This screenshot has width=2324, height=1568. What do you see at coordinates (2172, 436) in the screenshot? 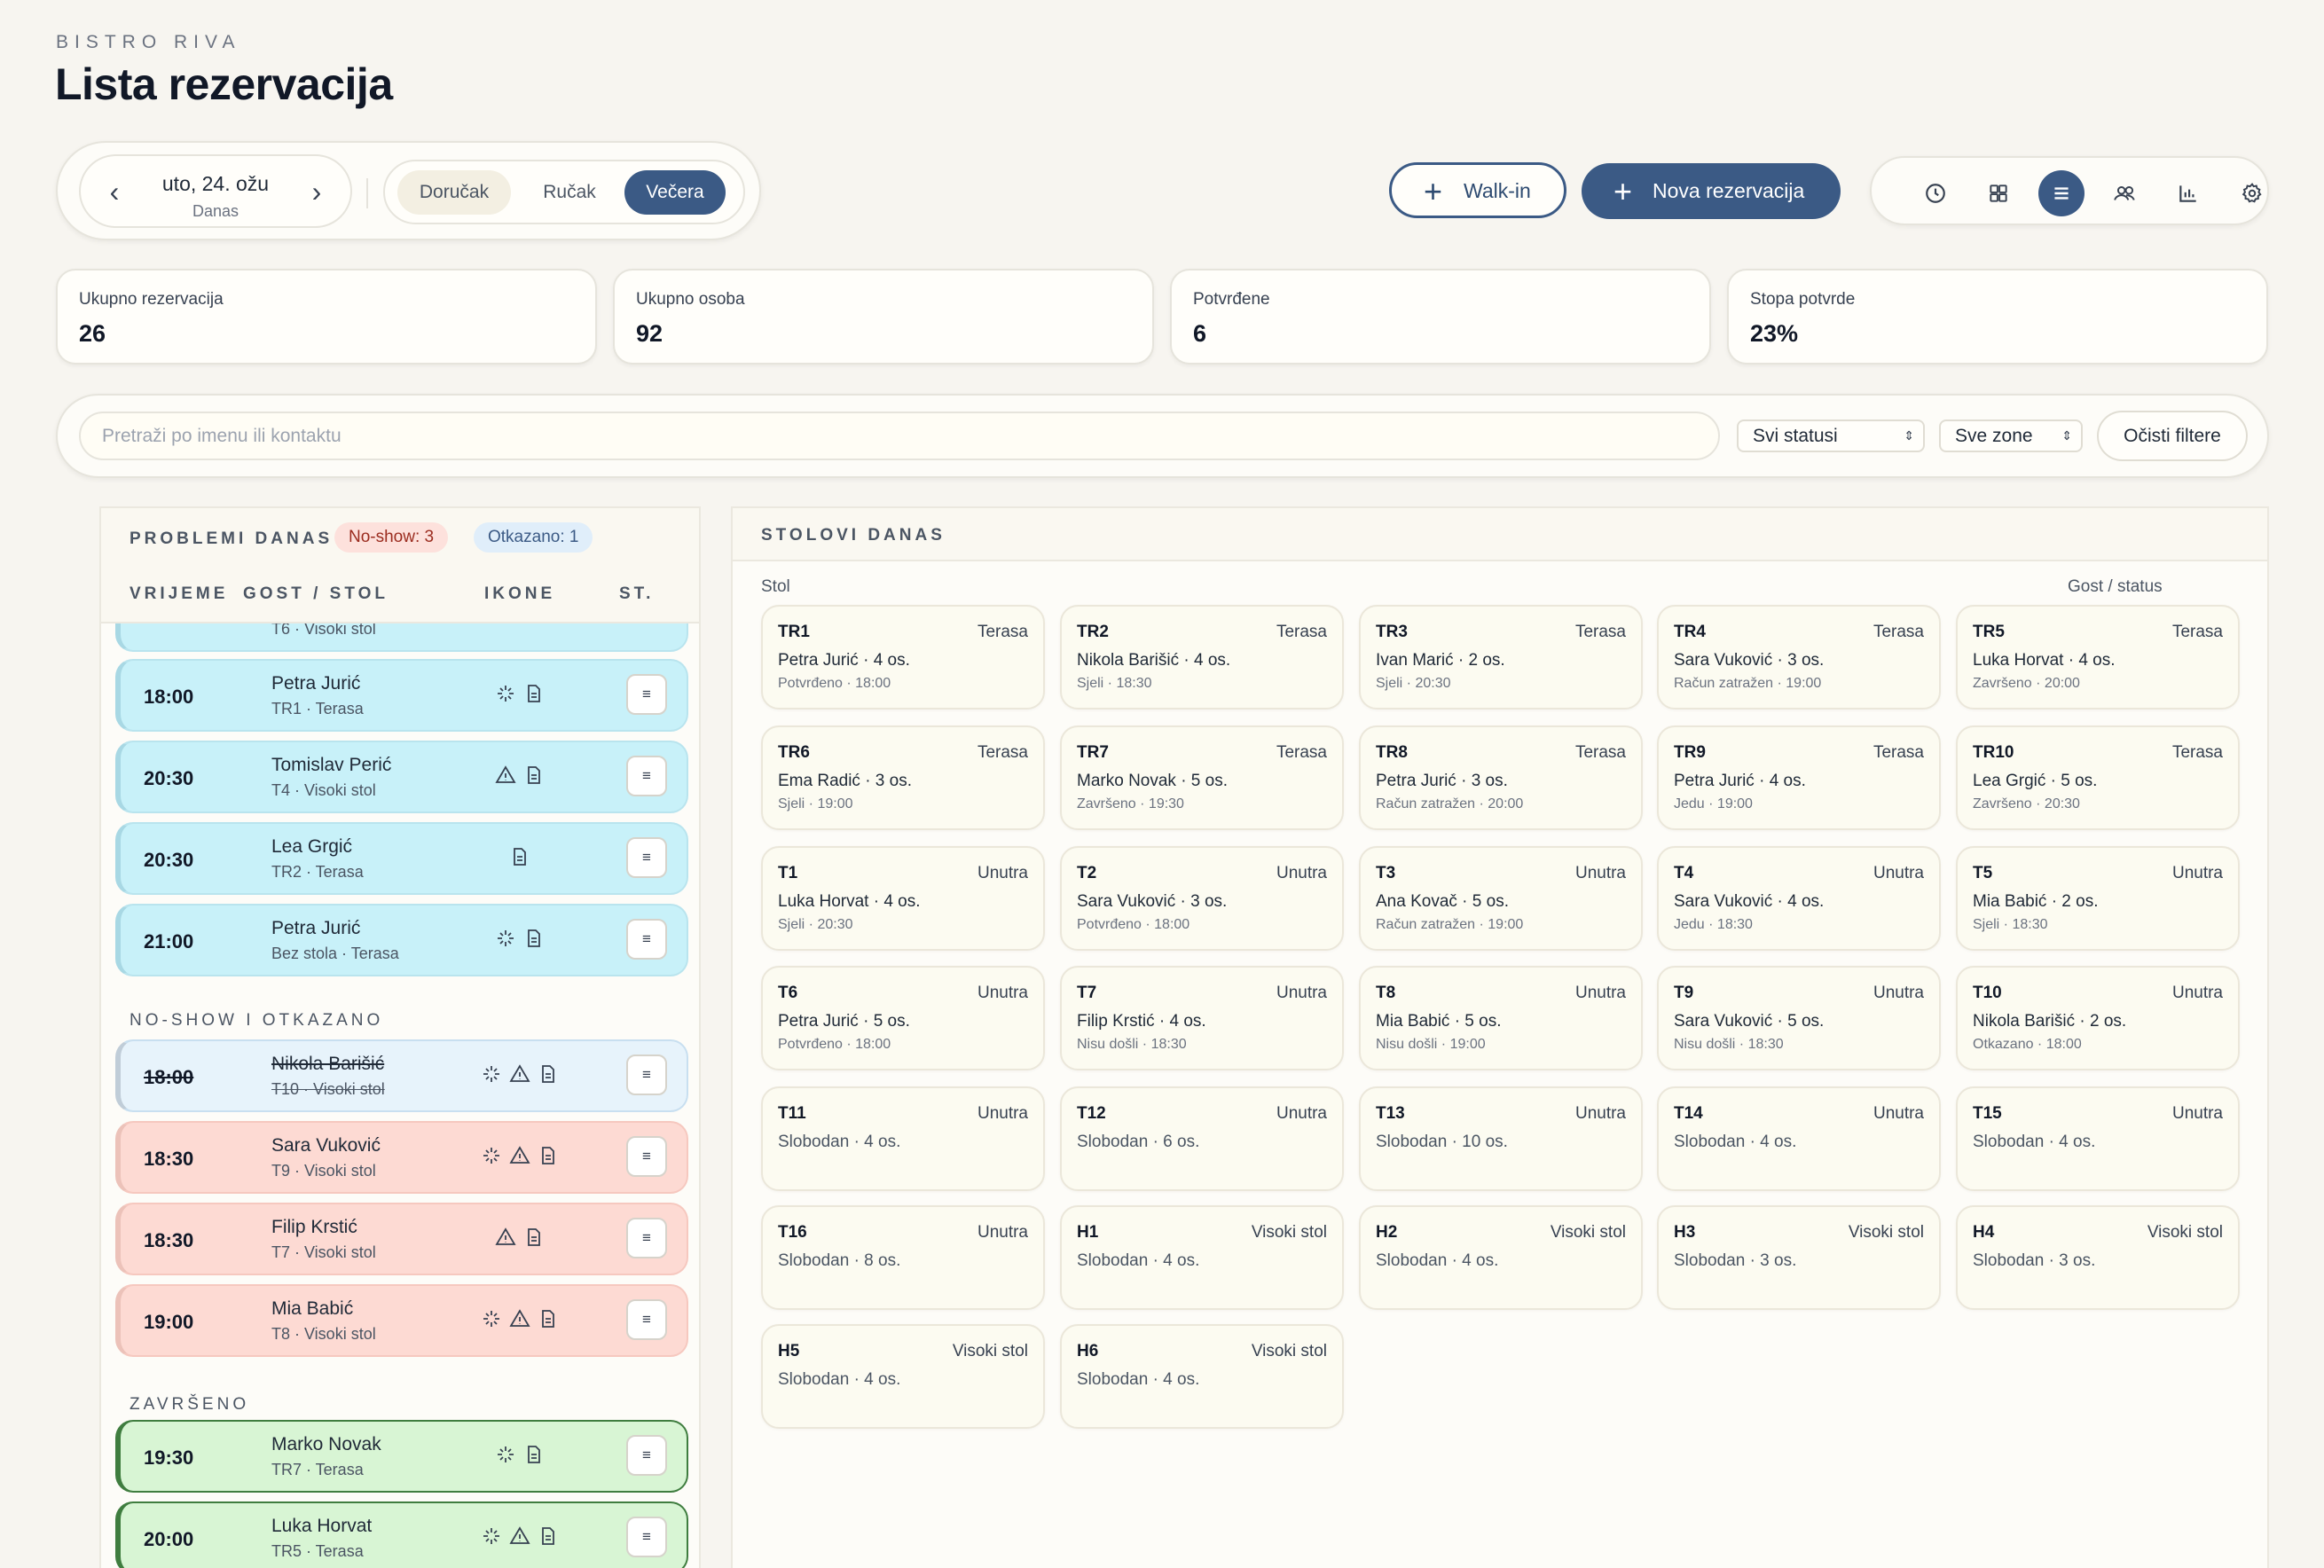
I see `clear-filters-button: Očisti filtere` at bounding box center [2172, 436].